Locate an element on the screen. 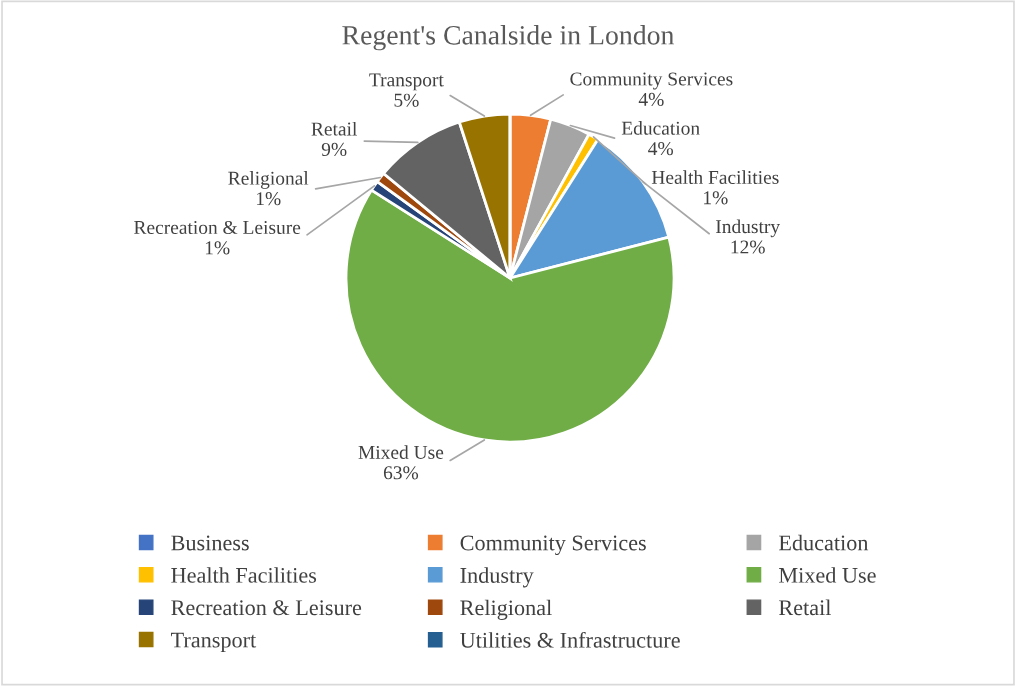 Image resolution: width=1016 pixels, height=686 pixels. chart-title: Regent's Canalside in London is located at coordinates (508, 38).